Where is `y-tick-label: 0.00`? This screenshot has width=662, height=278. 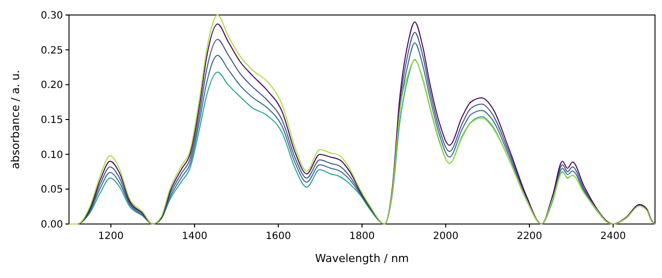
y-tick-label: 0.00 is located at coordinates (51, 225).